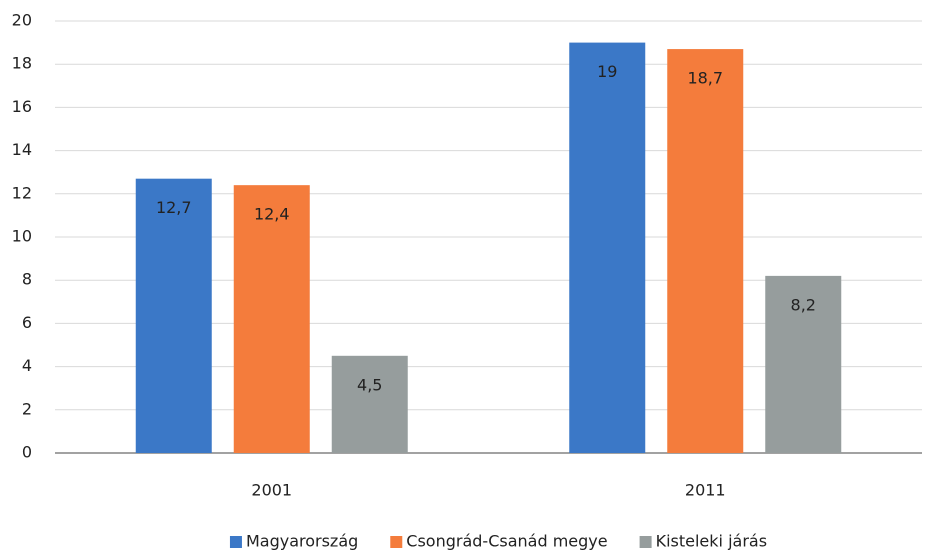  I want to click on value-label: 18,7, so click(705, 78).